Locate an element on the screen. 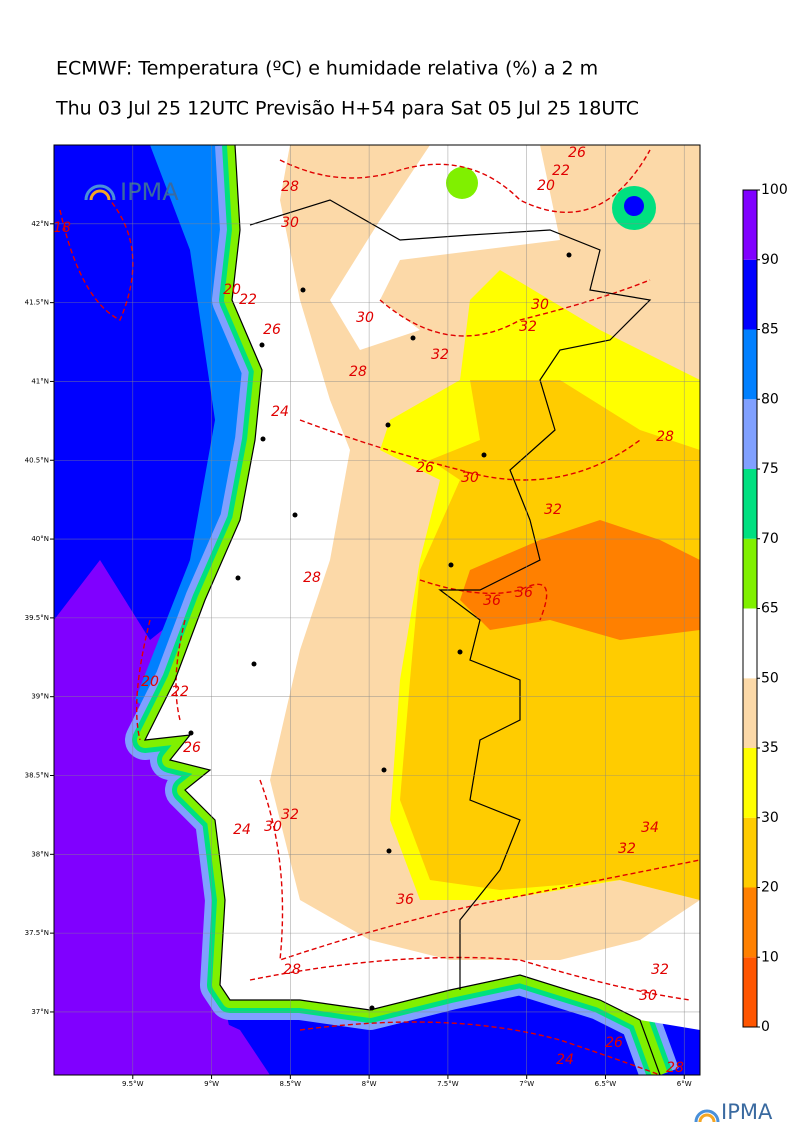  colorbar-label: 65 is located at coordinates (770, 609).